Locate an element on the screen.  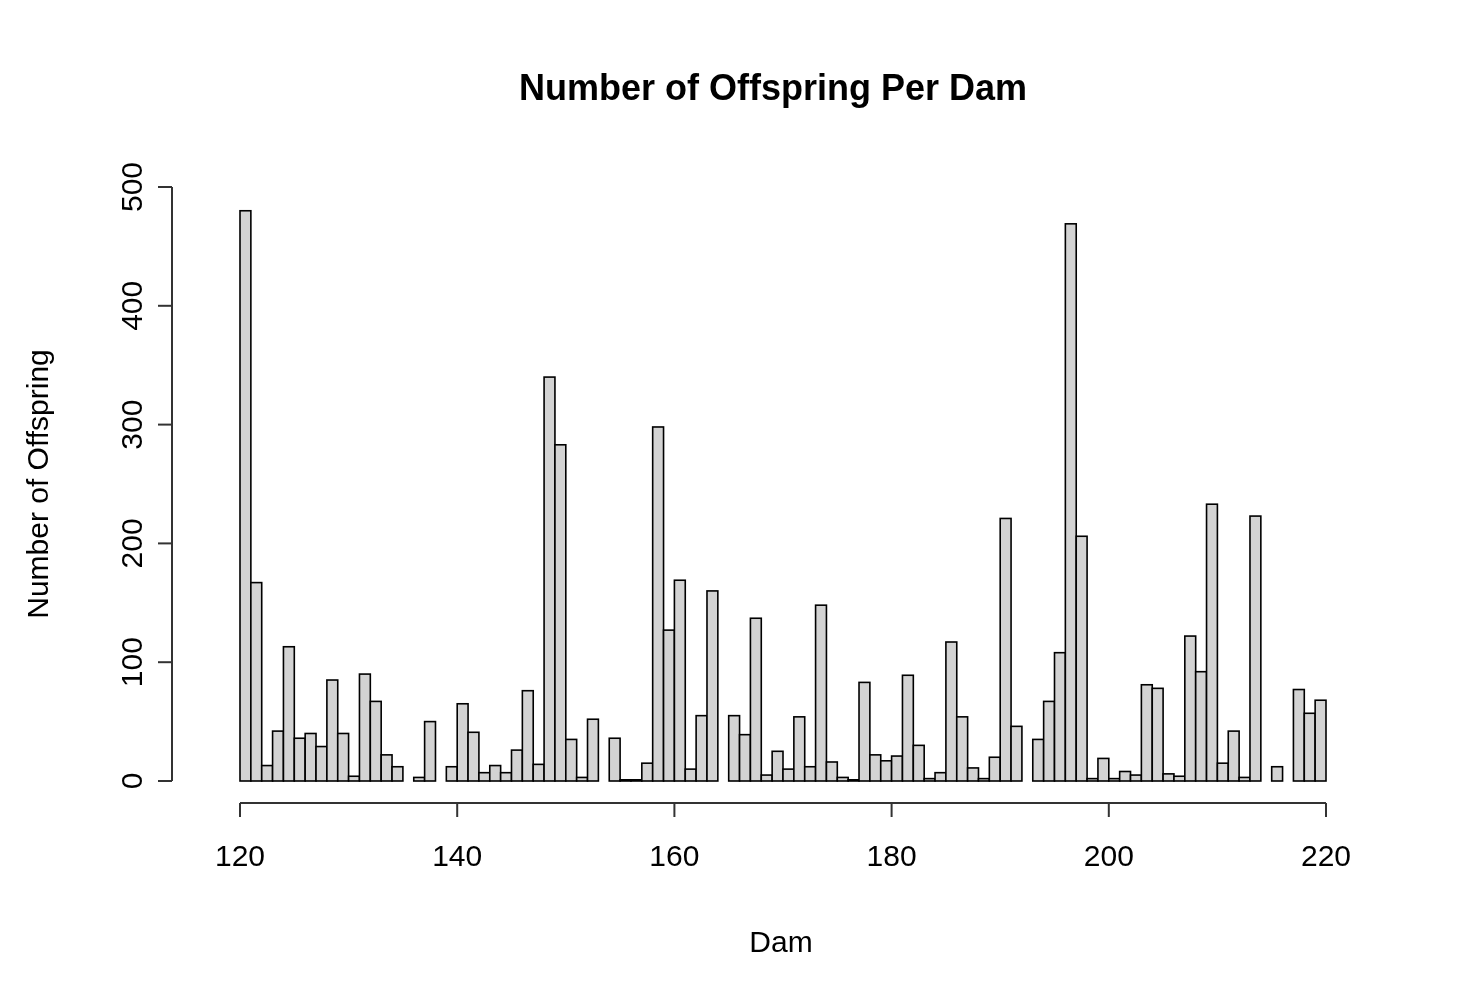
x-axis-title: Dam is located at coordinates (781, 941).